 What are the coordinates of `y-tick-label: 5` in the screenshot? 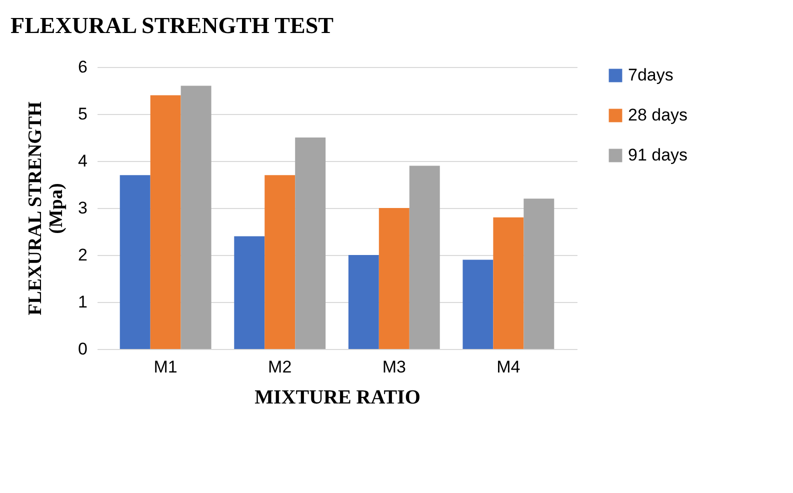 It's located at (83, 114).